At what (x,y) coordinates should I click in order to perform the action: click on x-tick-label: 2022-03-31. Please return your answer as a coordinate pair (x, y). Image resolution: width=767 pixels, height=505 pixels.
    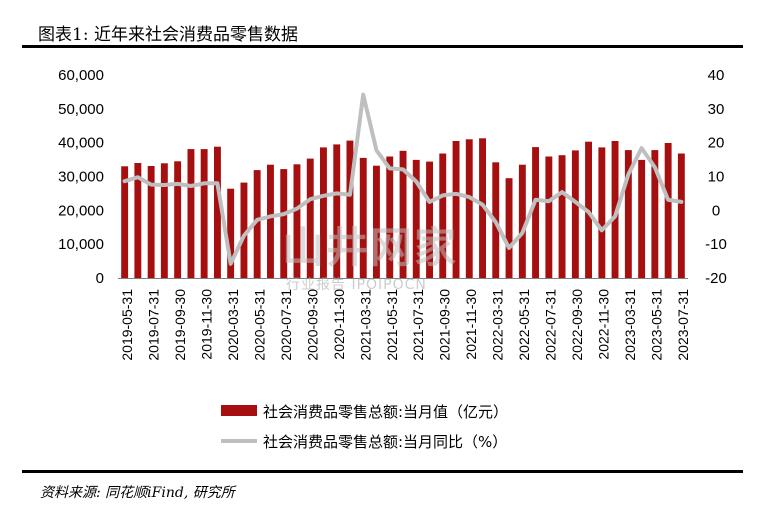
    Looking at the image, I should click on (498, 325).